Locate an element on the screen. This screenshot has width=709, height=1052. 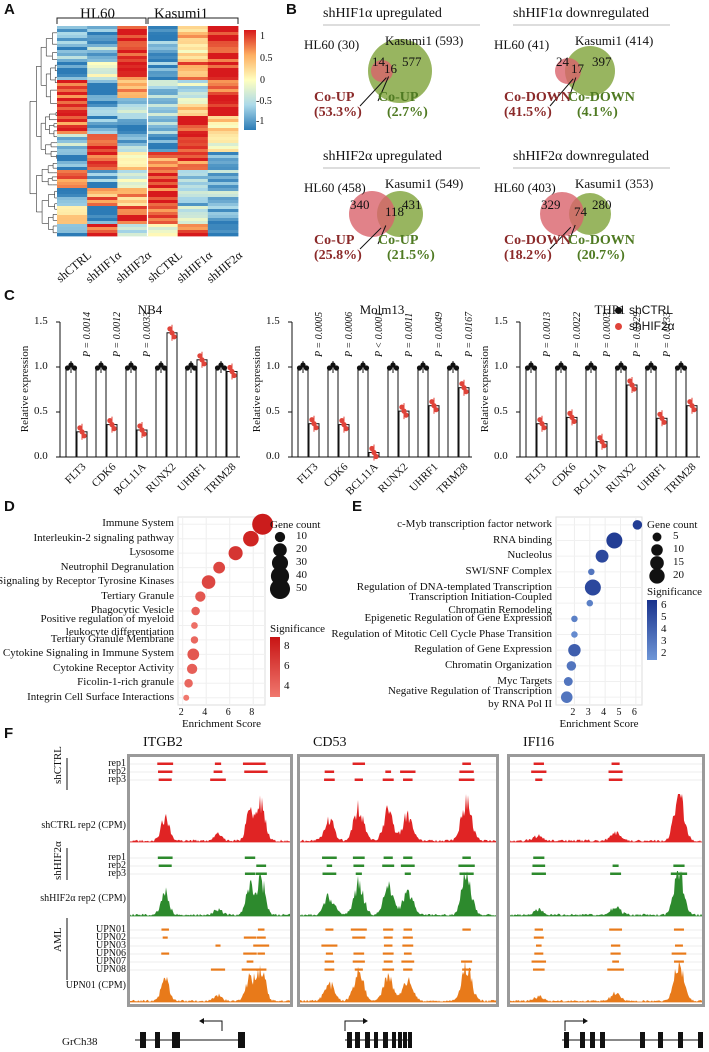
legend-shctrl: shCTRL is located at coordinates (644, 310).